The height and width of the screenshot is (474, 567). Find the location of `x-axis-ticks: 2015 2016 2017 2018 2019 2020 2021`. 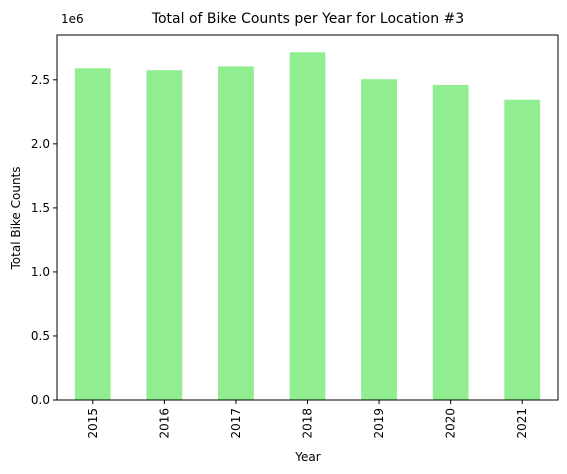

x-axis-ticks: 2015 2016 2017 2018 2019 2020 2021 is located at coordinates (307, 419).